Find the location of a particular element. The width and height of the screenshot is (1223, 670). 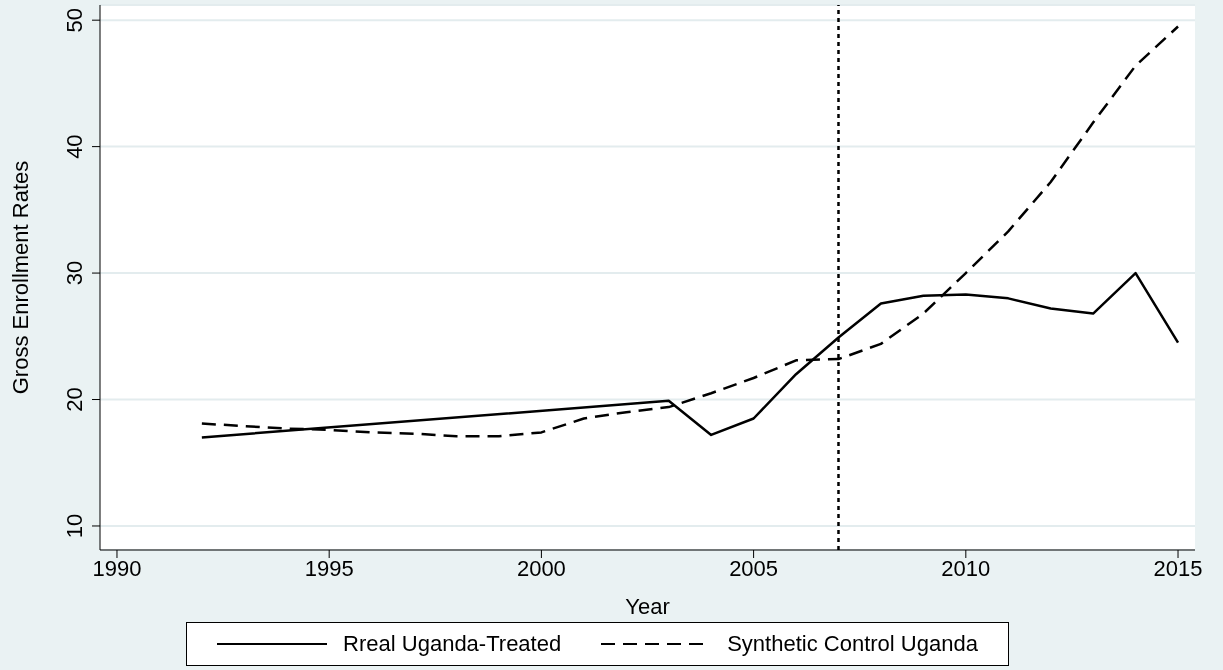

x-tick-label: 2015 is located at coordinates (1178, 568).